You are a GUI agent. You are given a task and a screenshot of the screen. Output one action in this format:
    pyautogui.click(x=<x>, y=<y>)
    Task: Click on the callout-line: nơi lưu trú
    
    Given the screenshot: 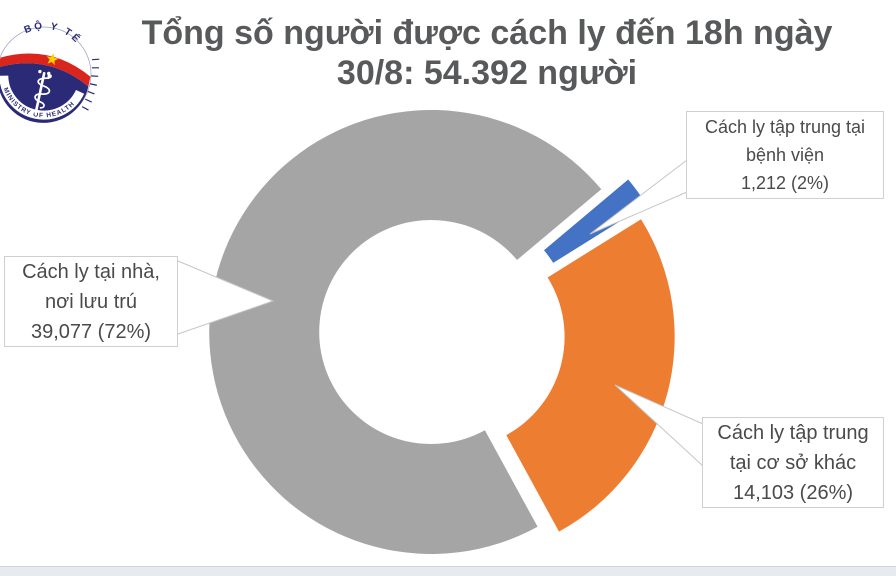 What is the action you would take?
    pyautogui.click(x=91, y=301)
    